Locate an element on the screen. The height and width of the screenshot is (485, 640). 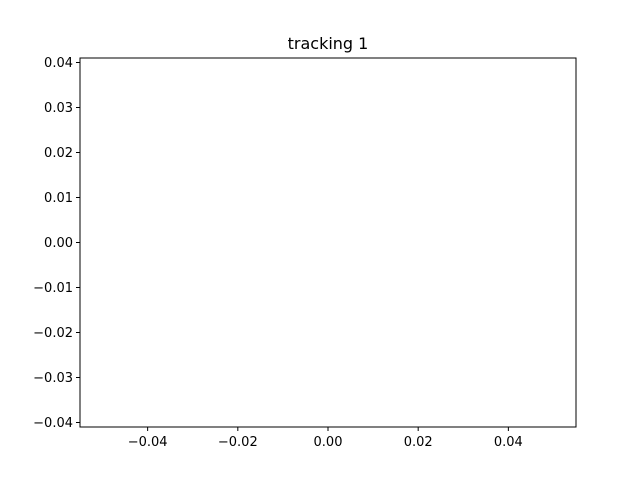
y-tick-label: 0.02 is located at coordinates (58, 153).